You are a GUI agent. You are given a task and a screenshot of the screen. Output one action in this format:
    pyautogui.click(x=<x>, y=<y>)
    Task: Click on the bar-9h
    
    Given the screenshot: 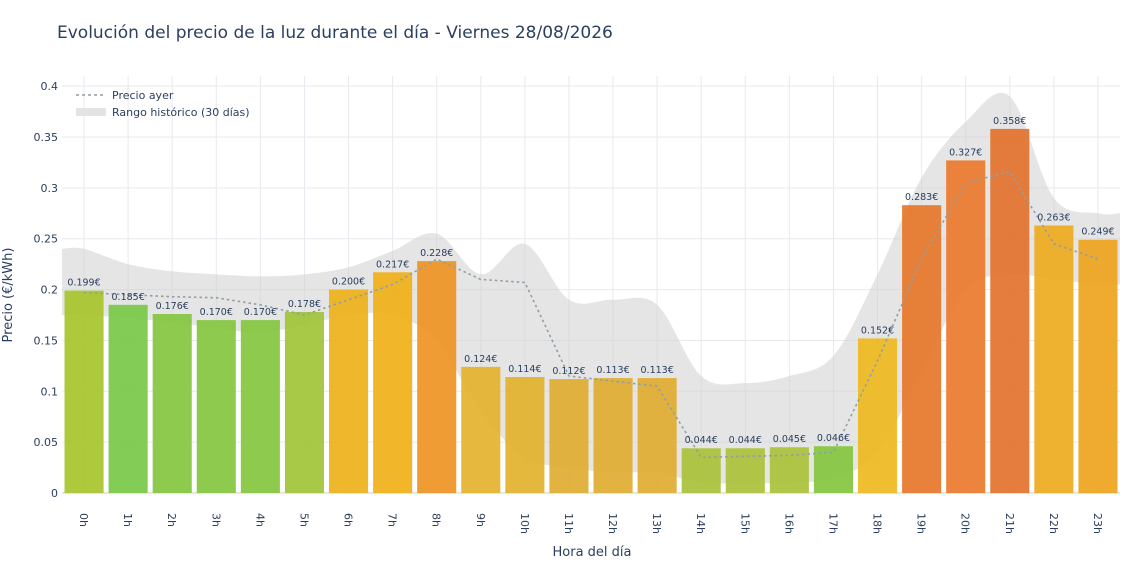 What is the action you would take?
    pyautogui.click(x=481, y=429)
    